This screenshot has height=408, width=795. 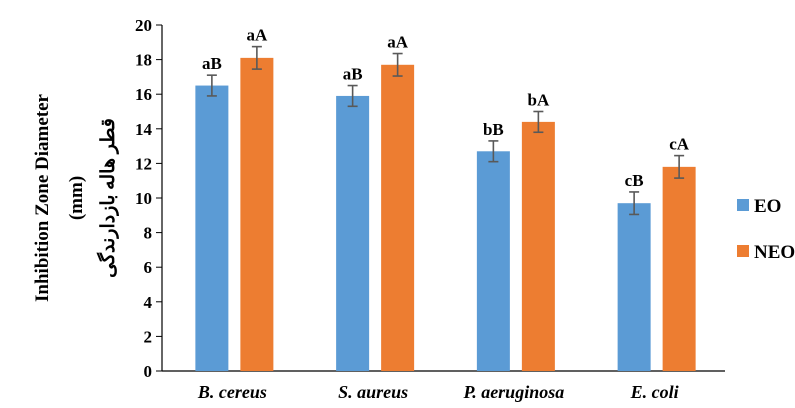 What do you see at coordinates (514, 392) in the screenshot?
I see `x-tick-label: P. aeruginosa` at bounding box center [514, 392].